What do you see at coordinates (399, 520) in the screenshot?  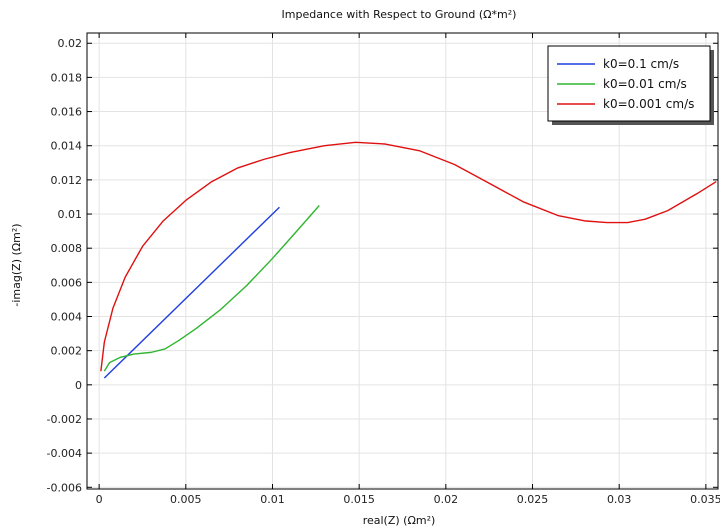 I see `x-axis-label: real(Z) (Ωm²)` at bounding box center [399, 520].